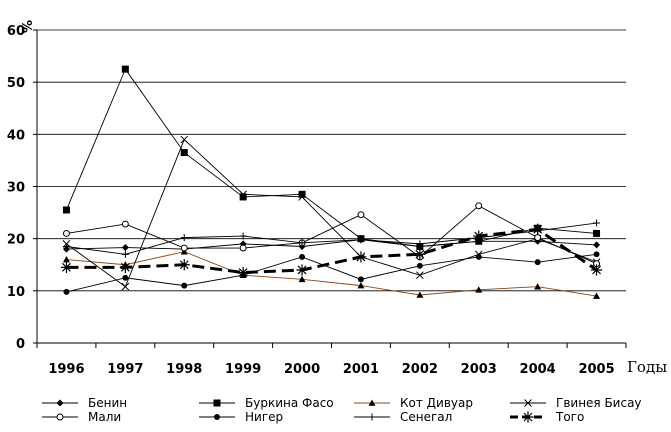  Describe the element at coordinates (597, 233) in the screenshot. I see `series-2-point-2005` at that location.